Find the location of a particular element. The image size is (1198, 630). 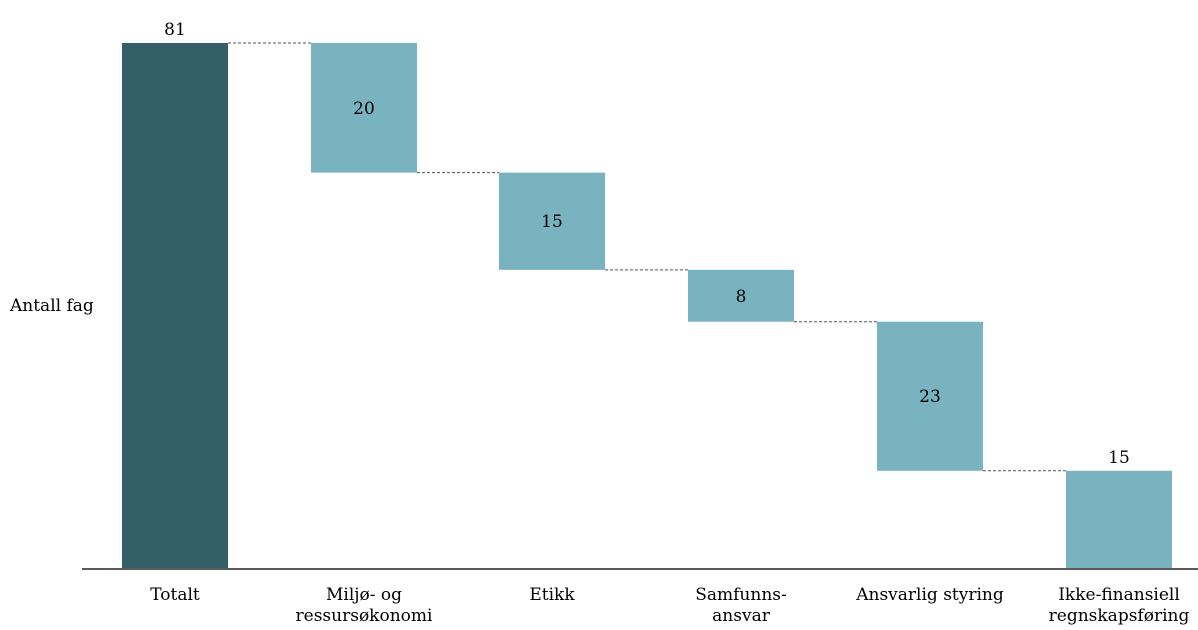

category-label: Etikk is located at coordinates (552, 595).